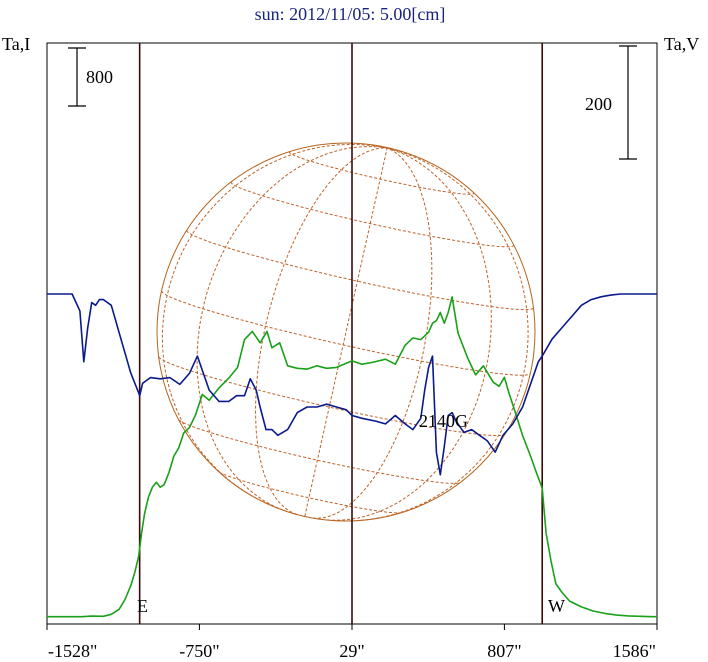 Image resolution: width=708 pixels, height=662 pixels. Describe the element at coordinates (77, 77) in the screenshot. I see `left-scale-bar` at that location.